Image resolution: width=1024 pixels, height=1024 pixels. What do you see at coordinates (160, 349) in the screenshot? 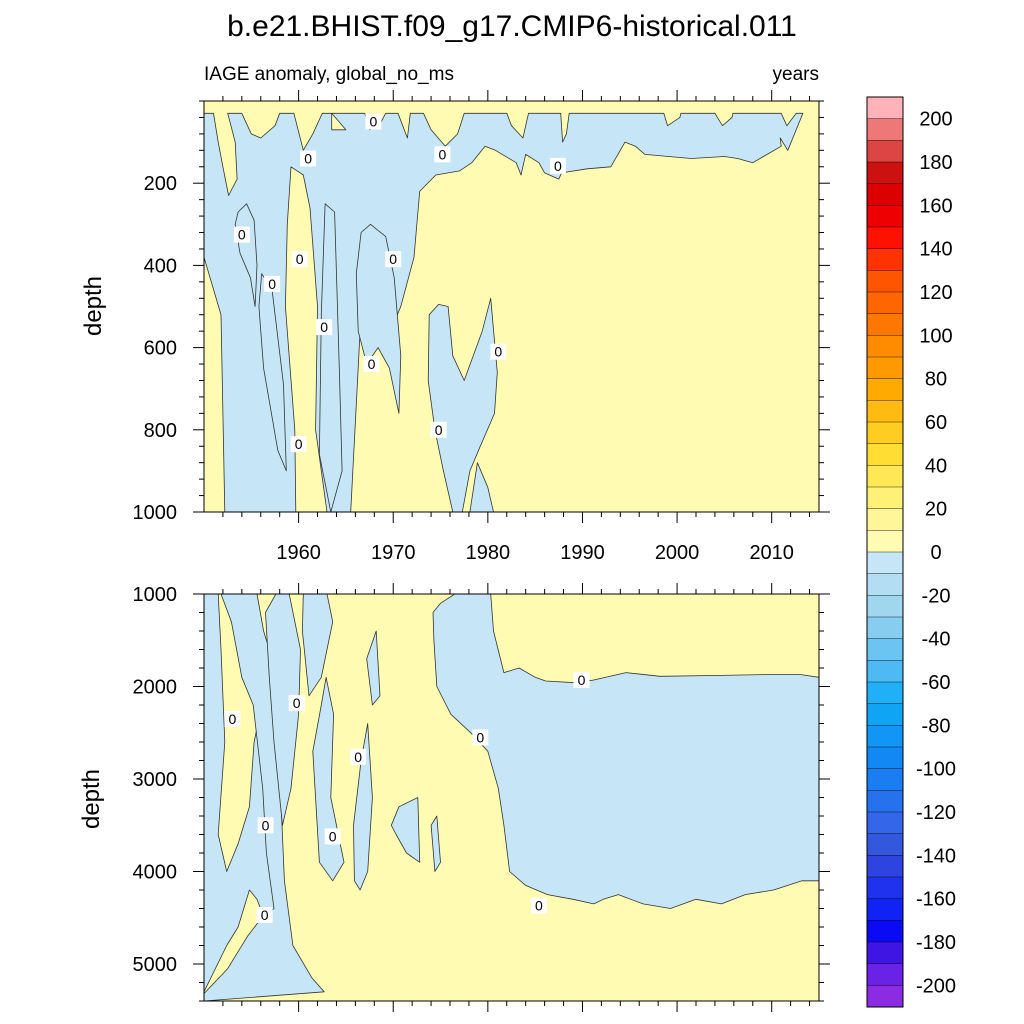
I see `y-tick-label: 600` at bounding box center [160, 349].